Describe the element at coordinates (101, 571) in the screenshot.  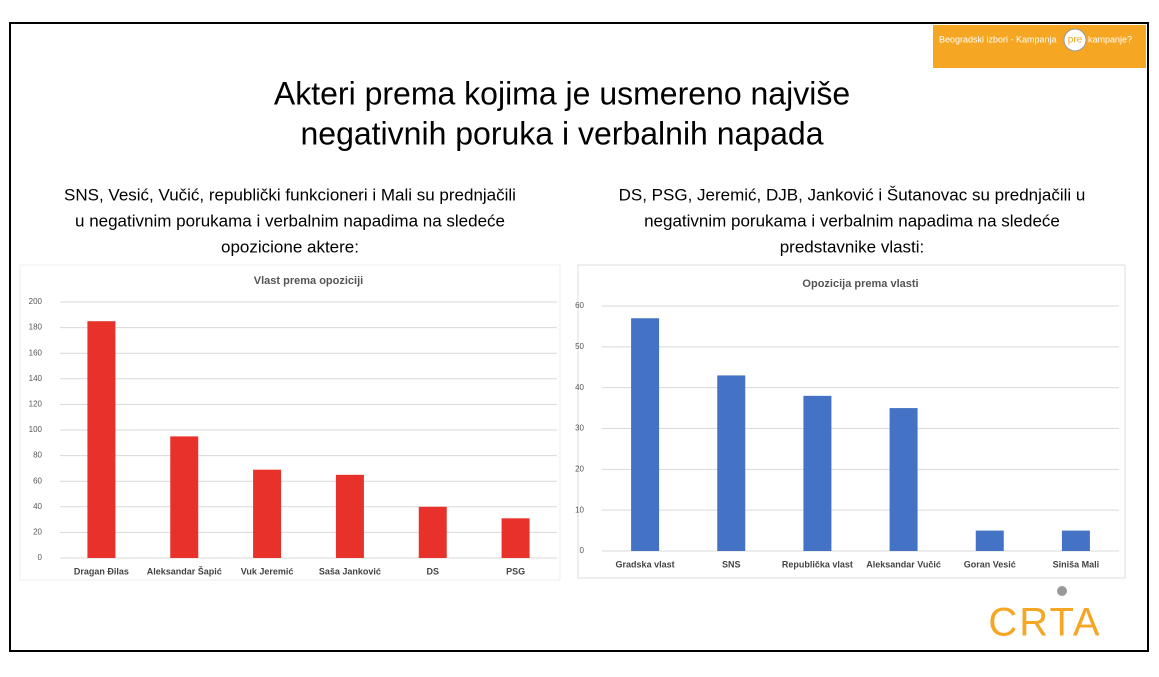
I see `x-tick-label: Dragan Đilas` at that location.